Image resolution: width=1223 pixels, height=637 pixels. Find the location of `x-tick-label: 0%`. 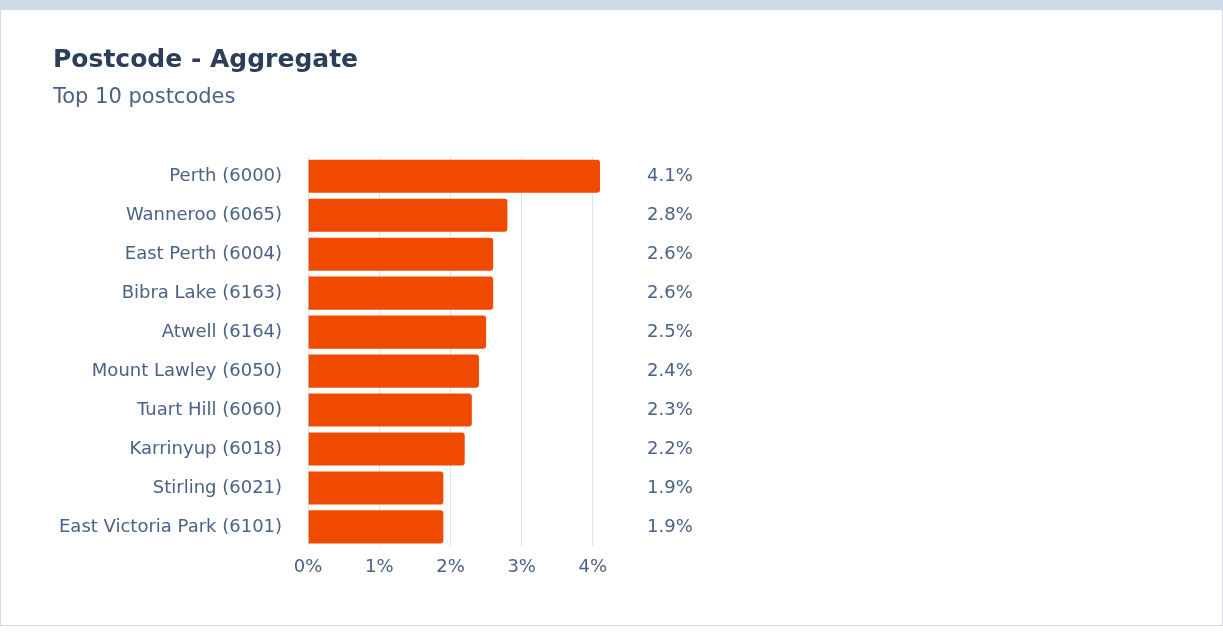

x-tick-label: 0% is located at coordinates (308, 565).